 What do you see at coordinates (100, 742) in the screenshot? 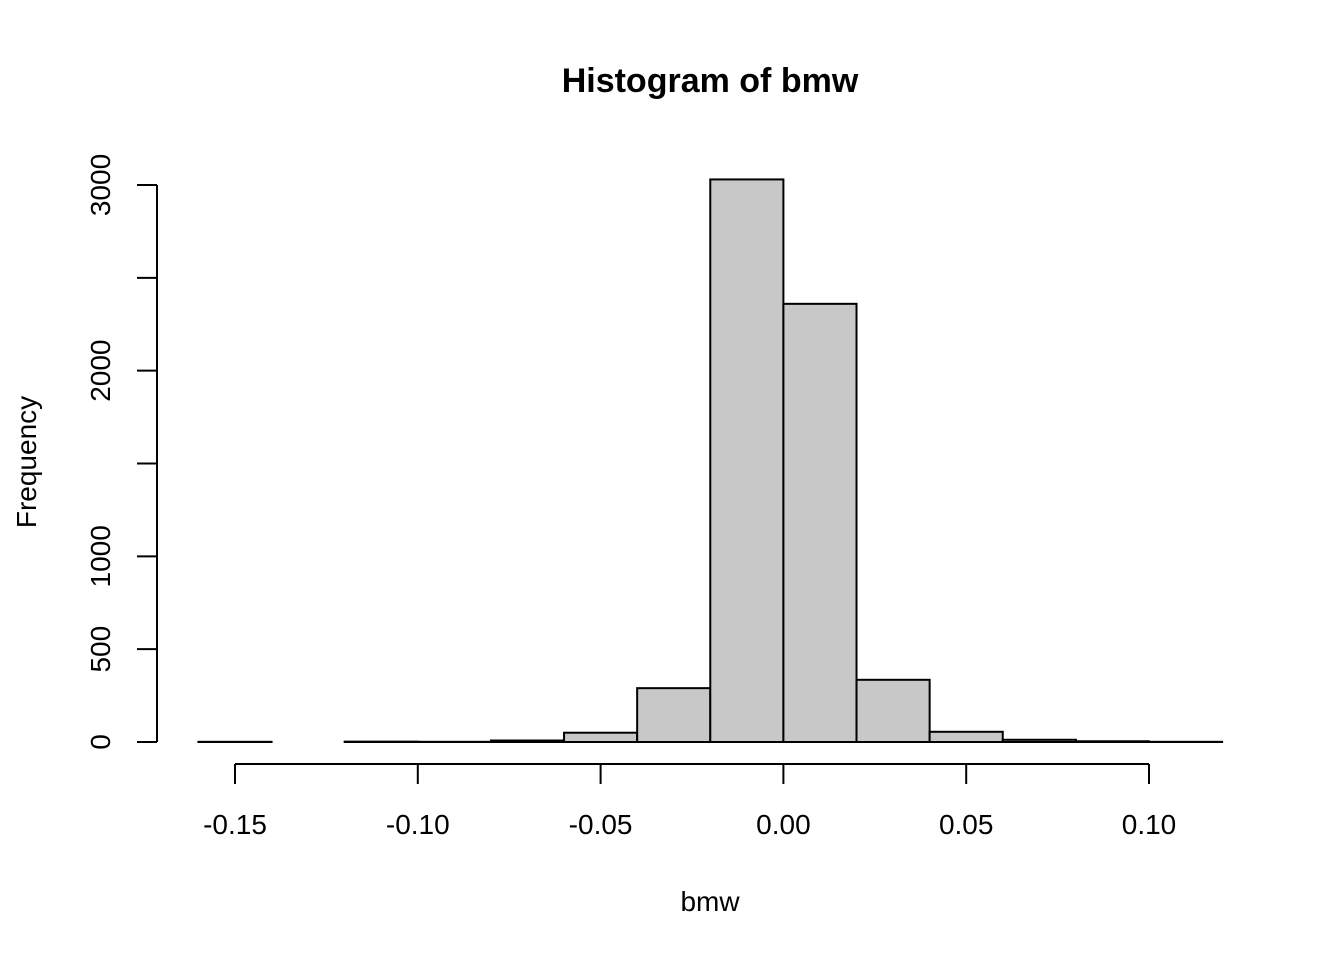
I see `y-tick-label: 0` at bounding box center [100, 742].